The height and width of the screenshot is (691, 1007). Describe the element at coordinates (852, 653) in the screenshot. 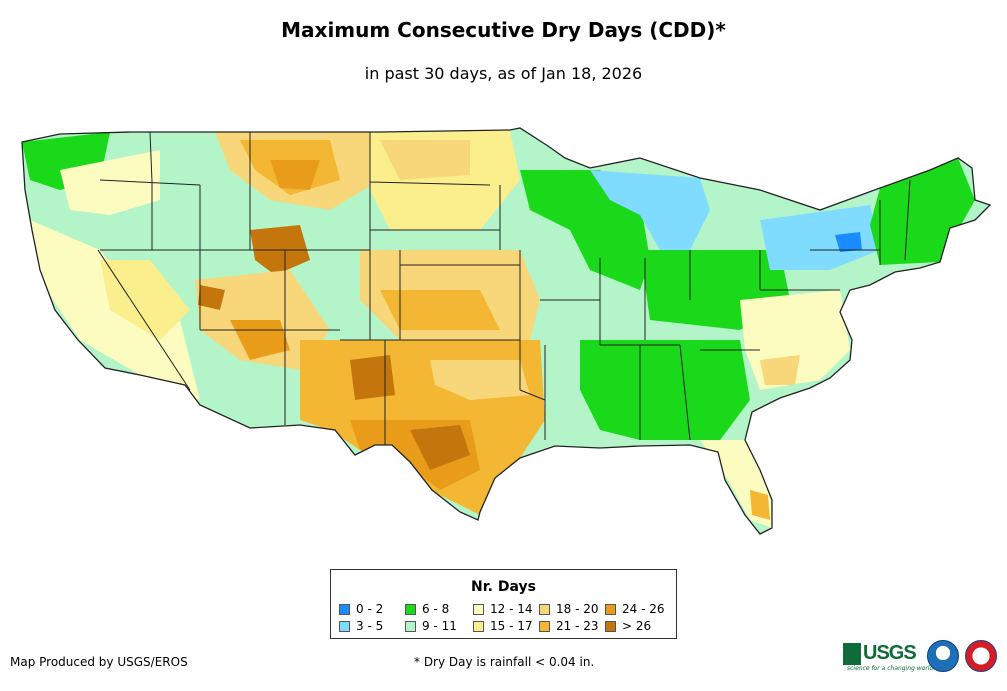

I see `usgs-mark-icon` at that location.